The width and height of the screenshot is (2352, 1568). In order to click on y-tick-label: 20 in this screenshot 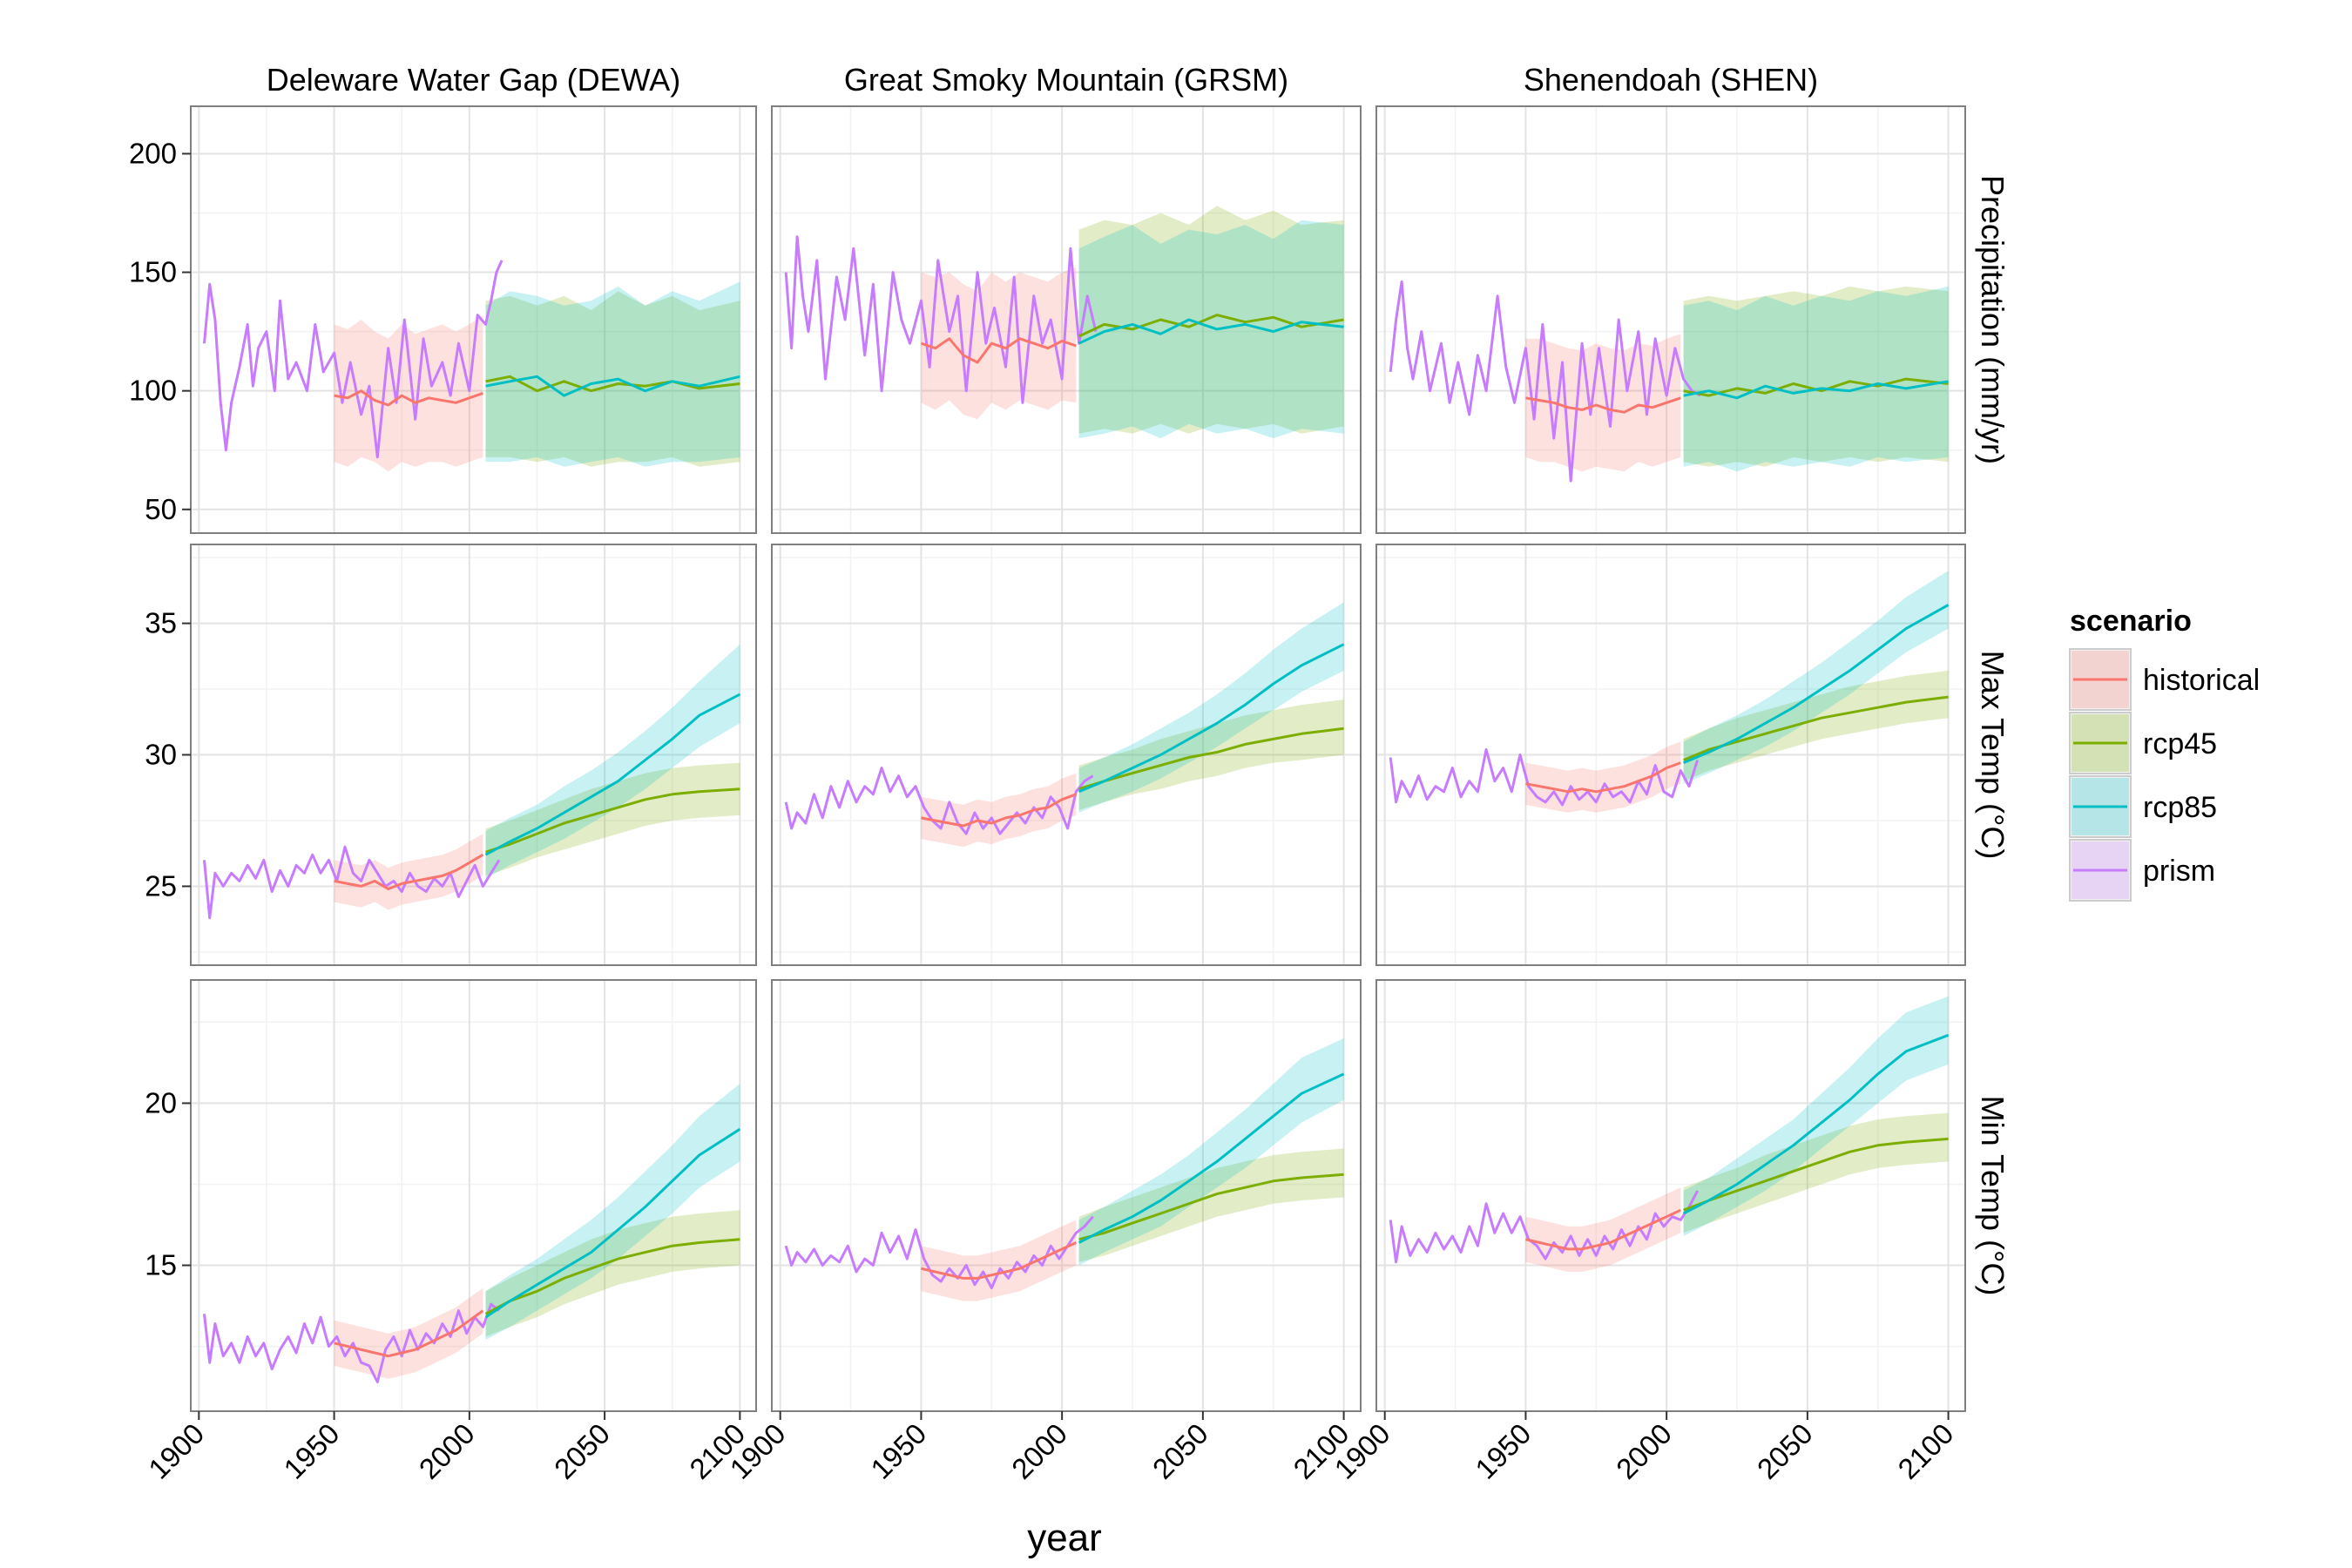, I will do `click(161, 1103)`.